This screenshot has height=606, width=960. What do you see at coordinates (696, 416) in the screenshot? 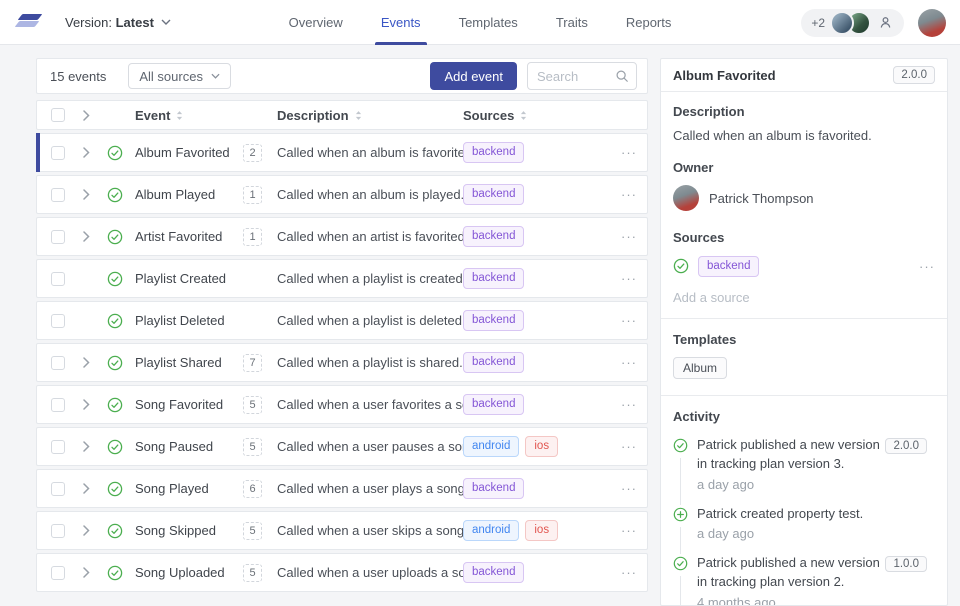
I see `activity-label: Activity` at bounding box center [696, 416].